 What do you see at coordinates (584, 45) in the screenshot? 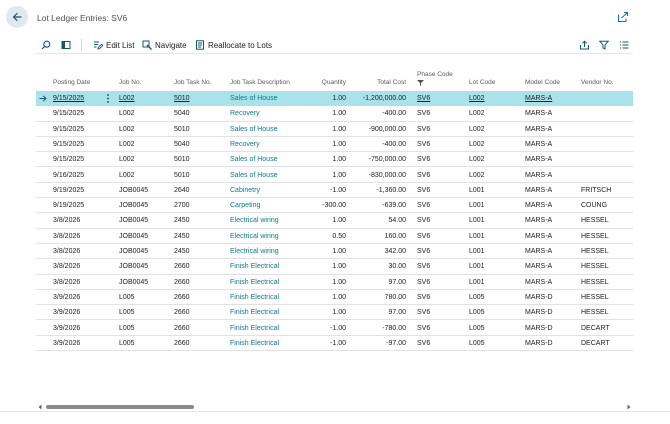
I see `share-button` at bounding box center [584, 45].